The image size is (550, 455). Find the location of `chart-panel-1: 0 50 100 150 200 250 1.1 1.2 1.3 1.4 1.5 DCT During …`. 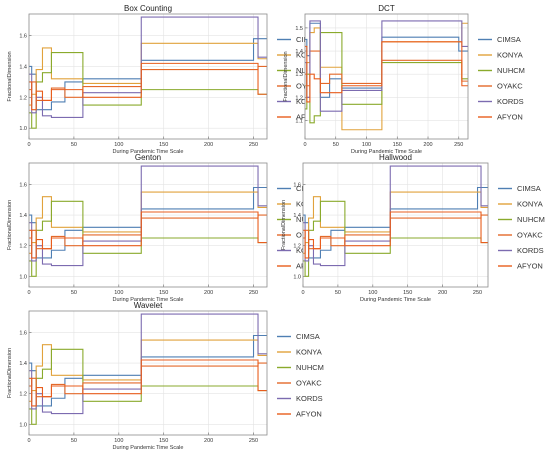

chart-panel-1: 0 50 100 150 200 250 1.1 1.2 1.3 1.4 1.5 DCT During … is located at coordinates (404, 79).